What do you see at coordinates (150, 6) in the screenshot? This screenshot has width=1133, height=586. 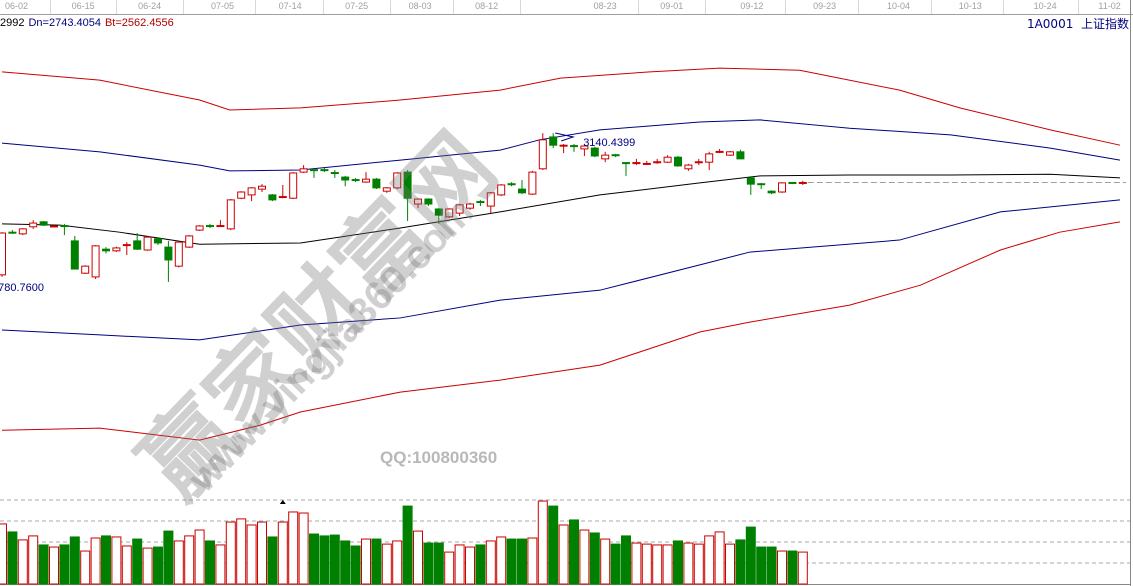 I see `date-tick-label: 06-24` at bounding box center [150, 6].